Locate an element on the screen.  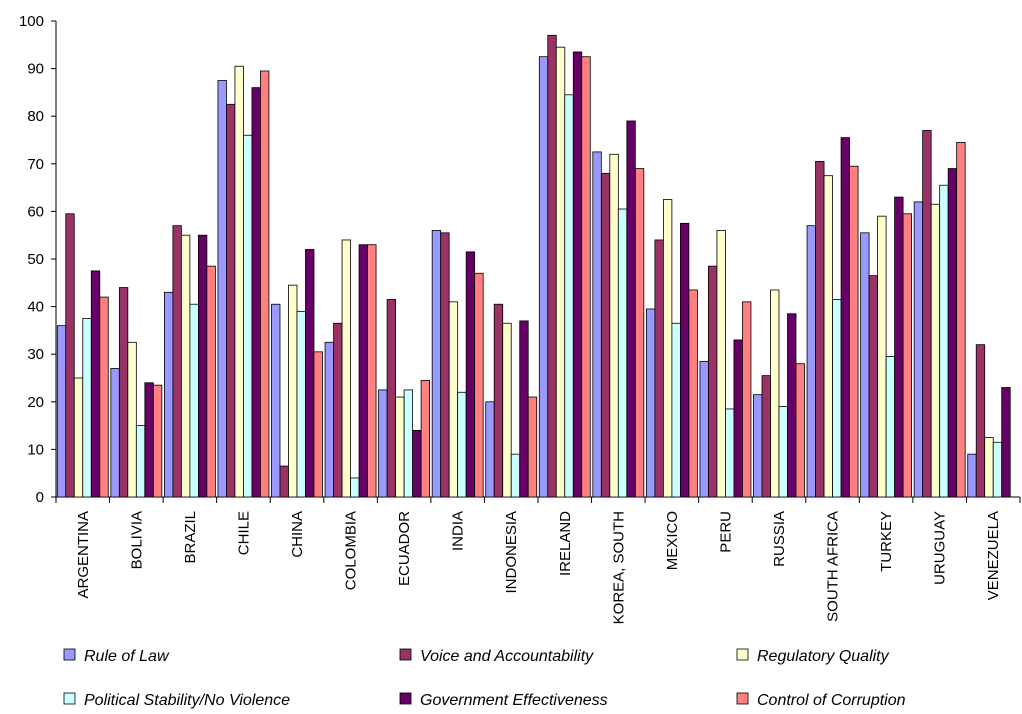
bar-ecuador-rule-of-law is located at coordinates (383, 443).